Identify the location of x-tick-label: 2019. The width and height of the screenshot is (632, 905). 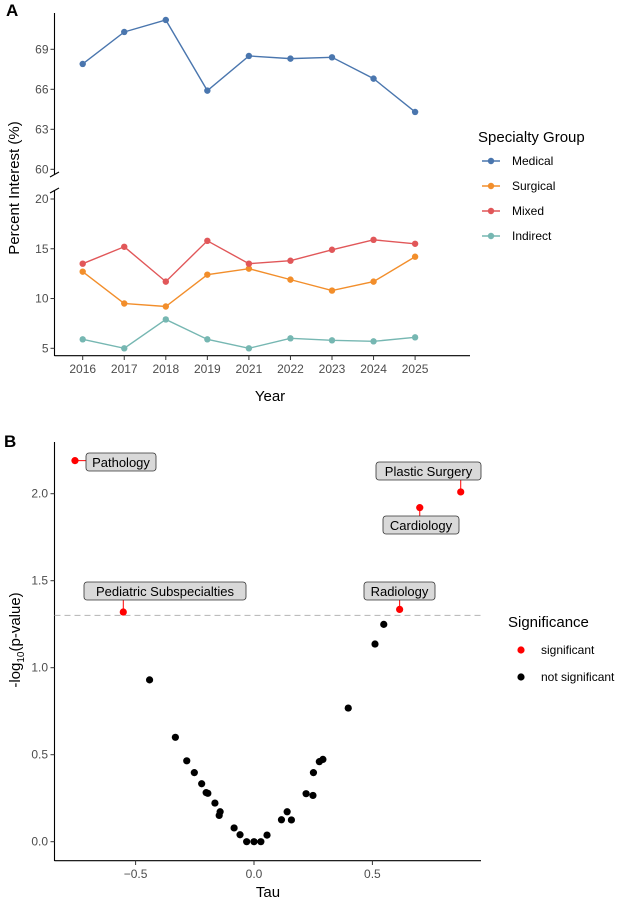
(207, 369).